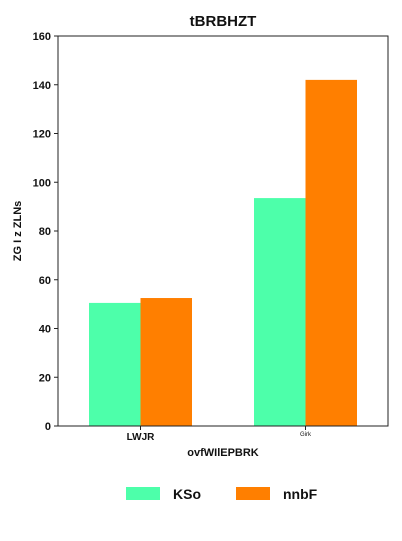  What do you see at coordinates (115, 364) in the screenshot?
I see `bar-KSo-LWJR` at bounding box center [115, 364].